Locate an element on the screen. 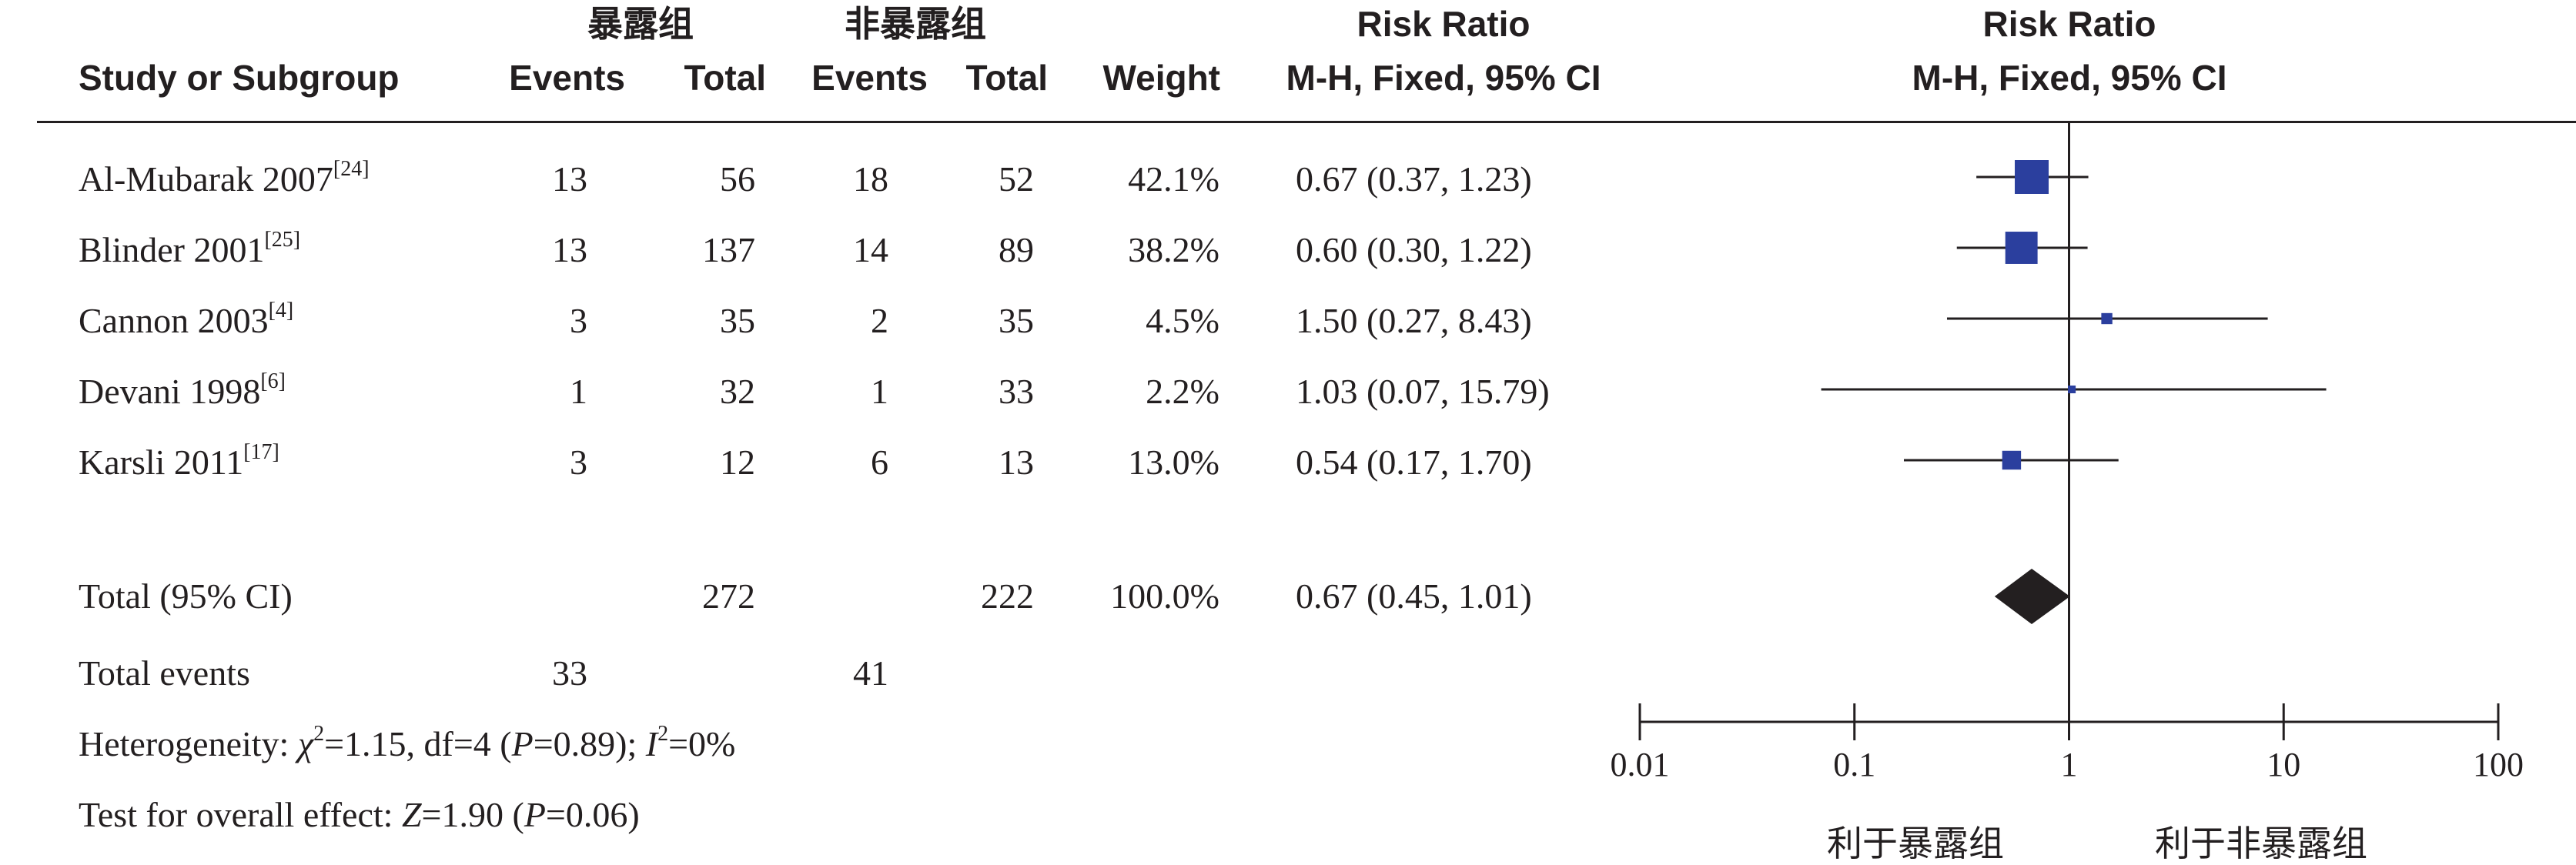  weight-cell: 42.1% is located at coordinates (1173, 179).